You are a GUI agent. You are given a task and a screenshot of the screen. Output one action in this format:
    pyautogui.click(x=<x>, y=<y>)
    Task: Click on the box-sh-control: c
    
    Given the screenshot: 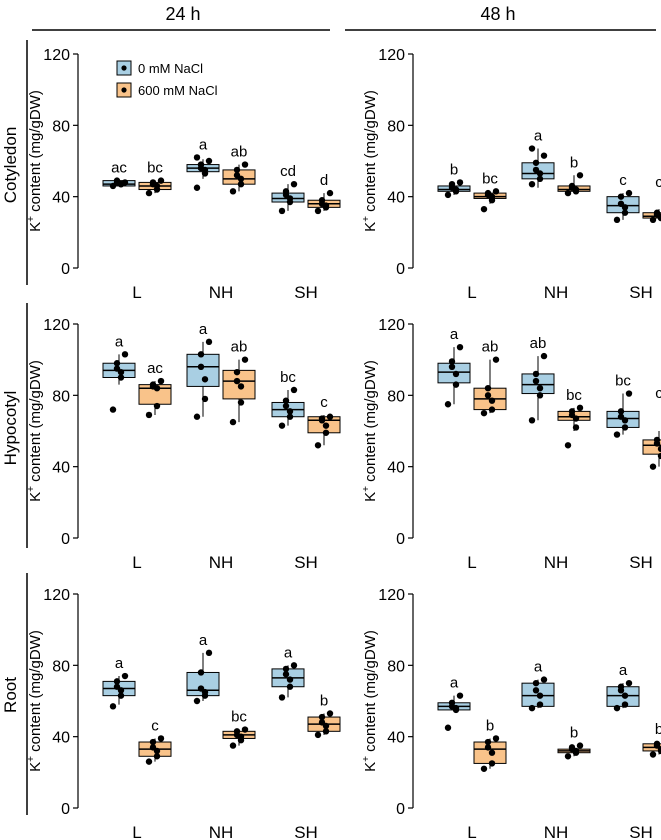 What is the action you would take?
    pyautogui.click(x=623, y=198)
    